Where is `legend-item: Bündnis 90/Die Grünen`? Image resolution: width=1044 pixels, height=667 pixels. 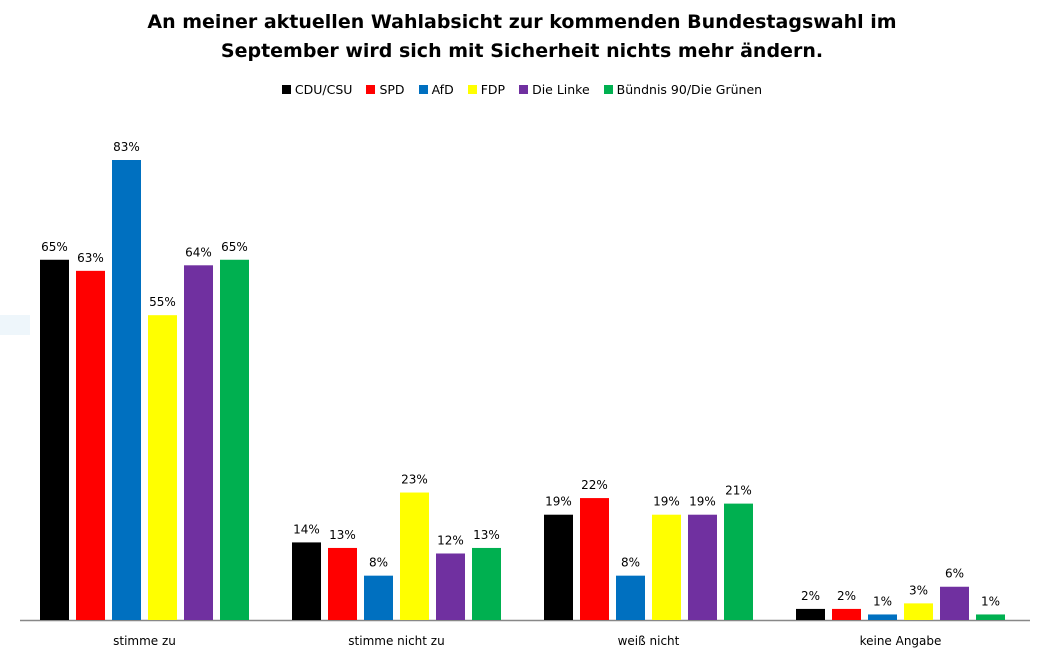 legend-item: Bündnis 90/Die Grünen is located at coordinates (683, 89).